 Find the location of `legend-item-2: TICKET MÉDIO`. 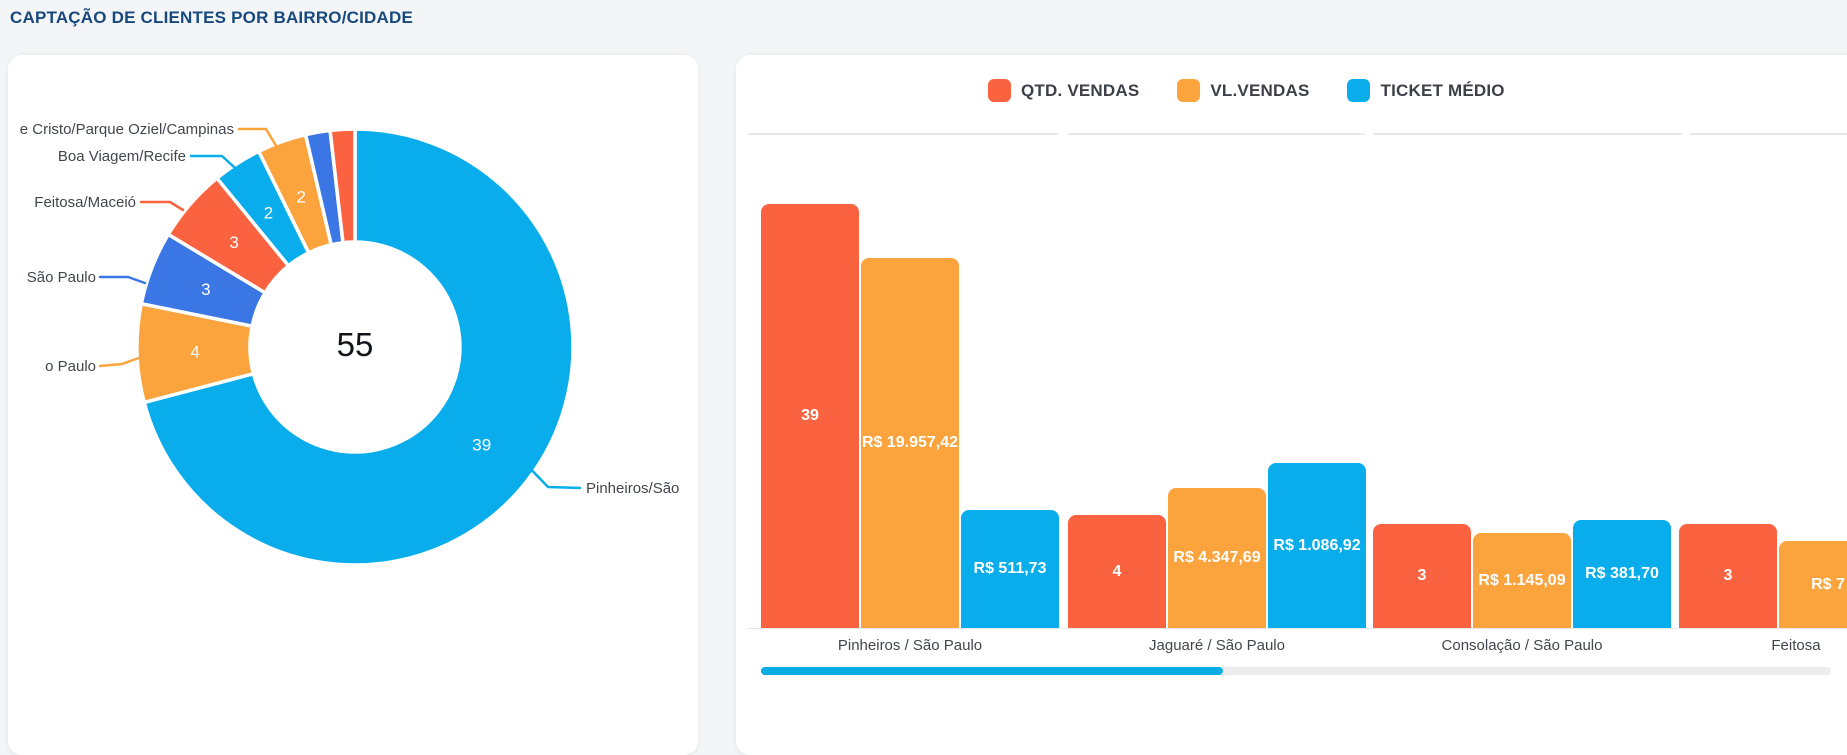

legend-item-2: TICKET MÉDIO is located at coordinates (1426, 90).